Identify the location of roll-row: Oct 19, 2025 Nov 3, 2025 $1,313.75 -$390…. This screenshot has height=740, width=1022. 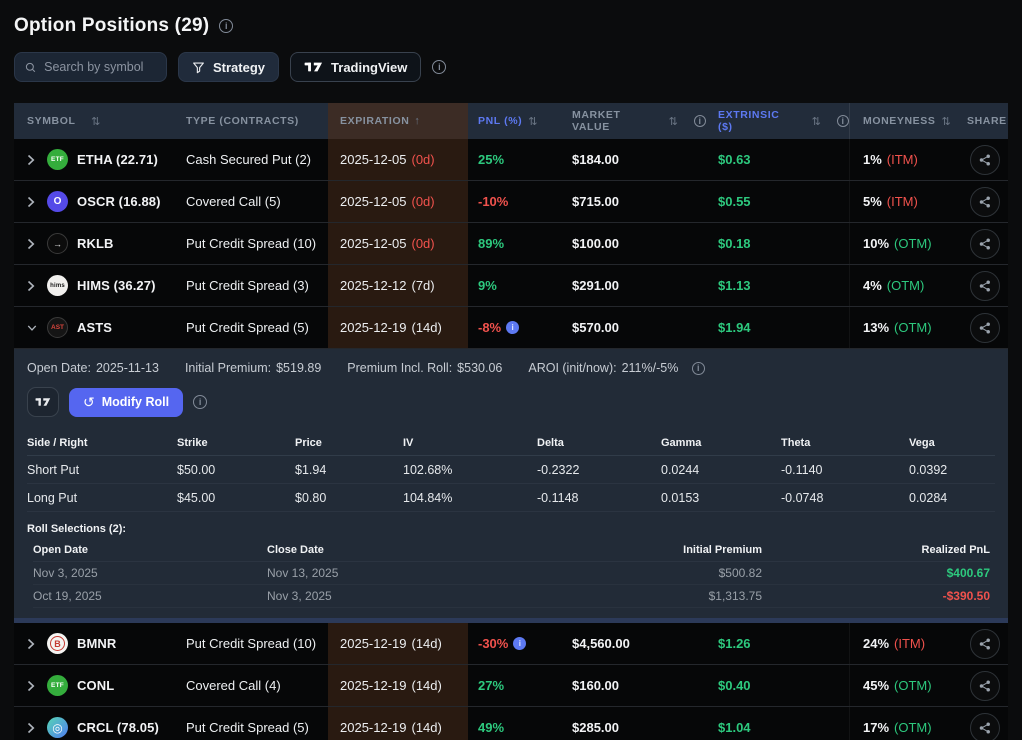
(511, 596).